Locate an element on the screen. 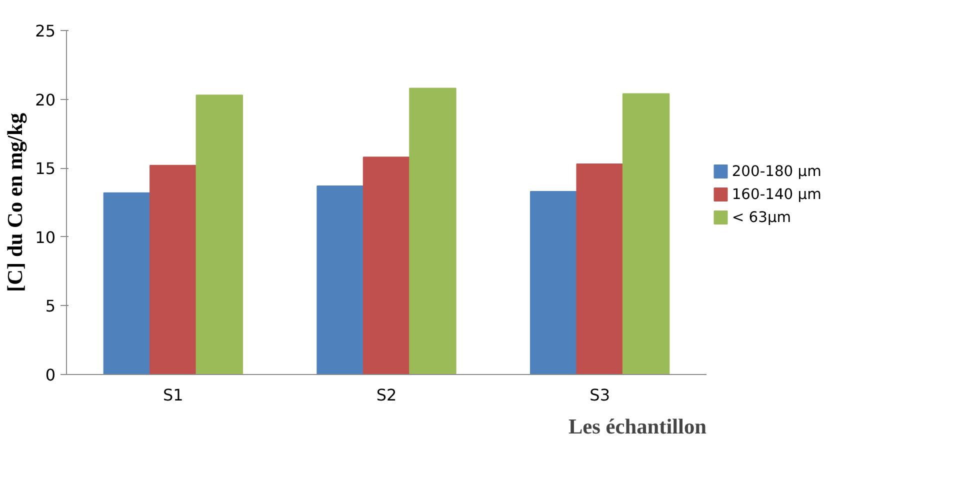 The height and width of the screenshot is (501, 958). y-tick-label: 15 is located at coordinates (45, 168).